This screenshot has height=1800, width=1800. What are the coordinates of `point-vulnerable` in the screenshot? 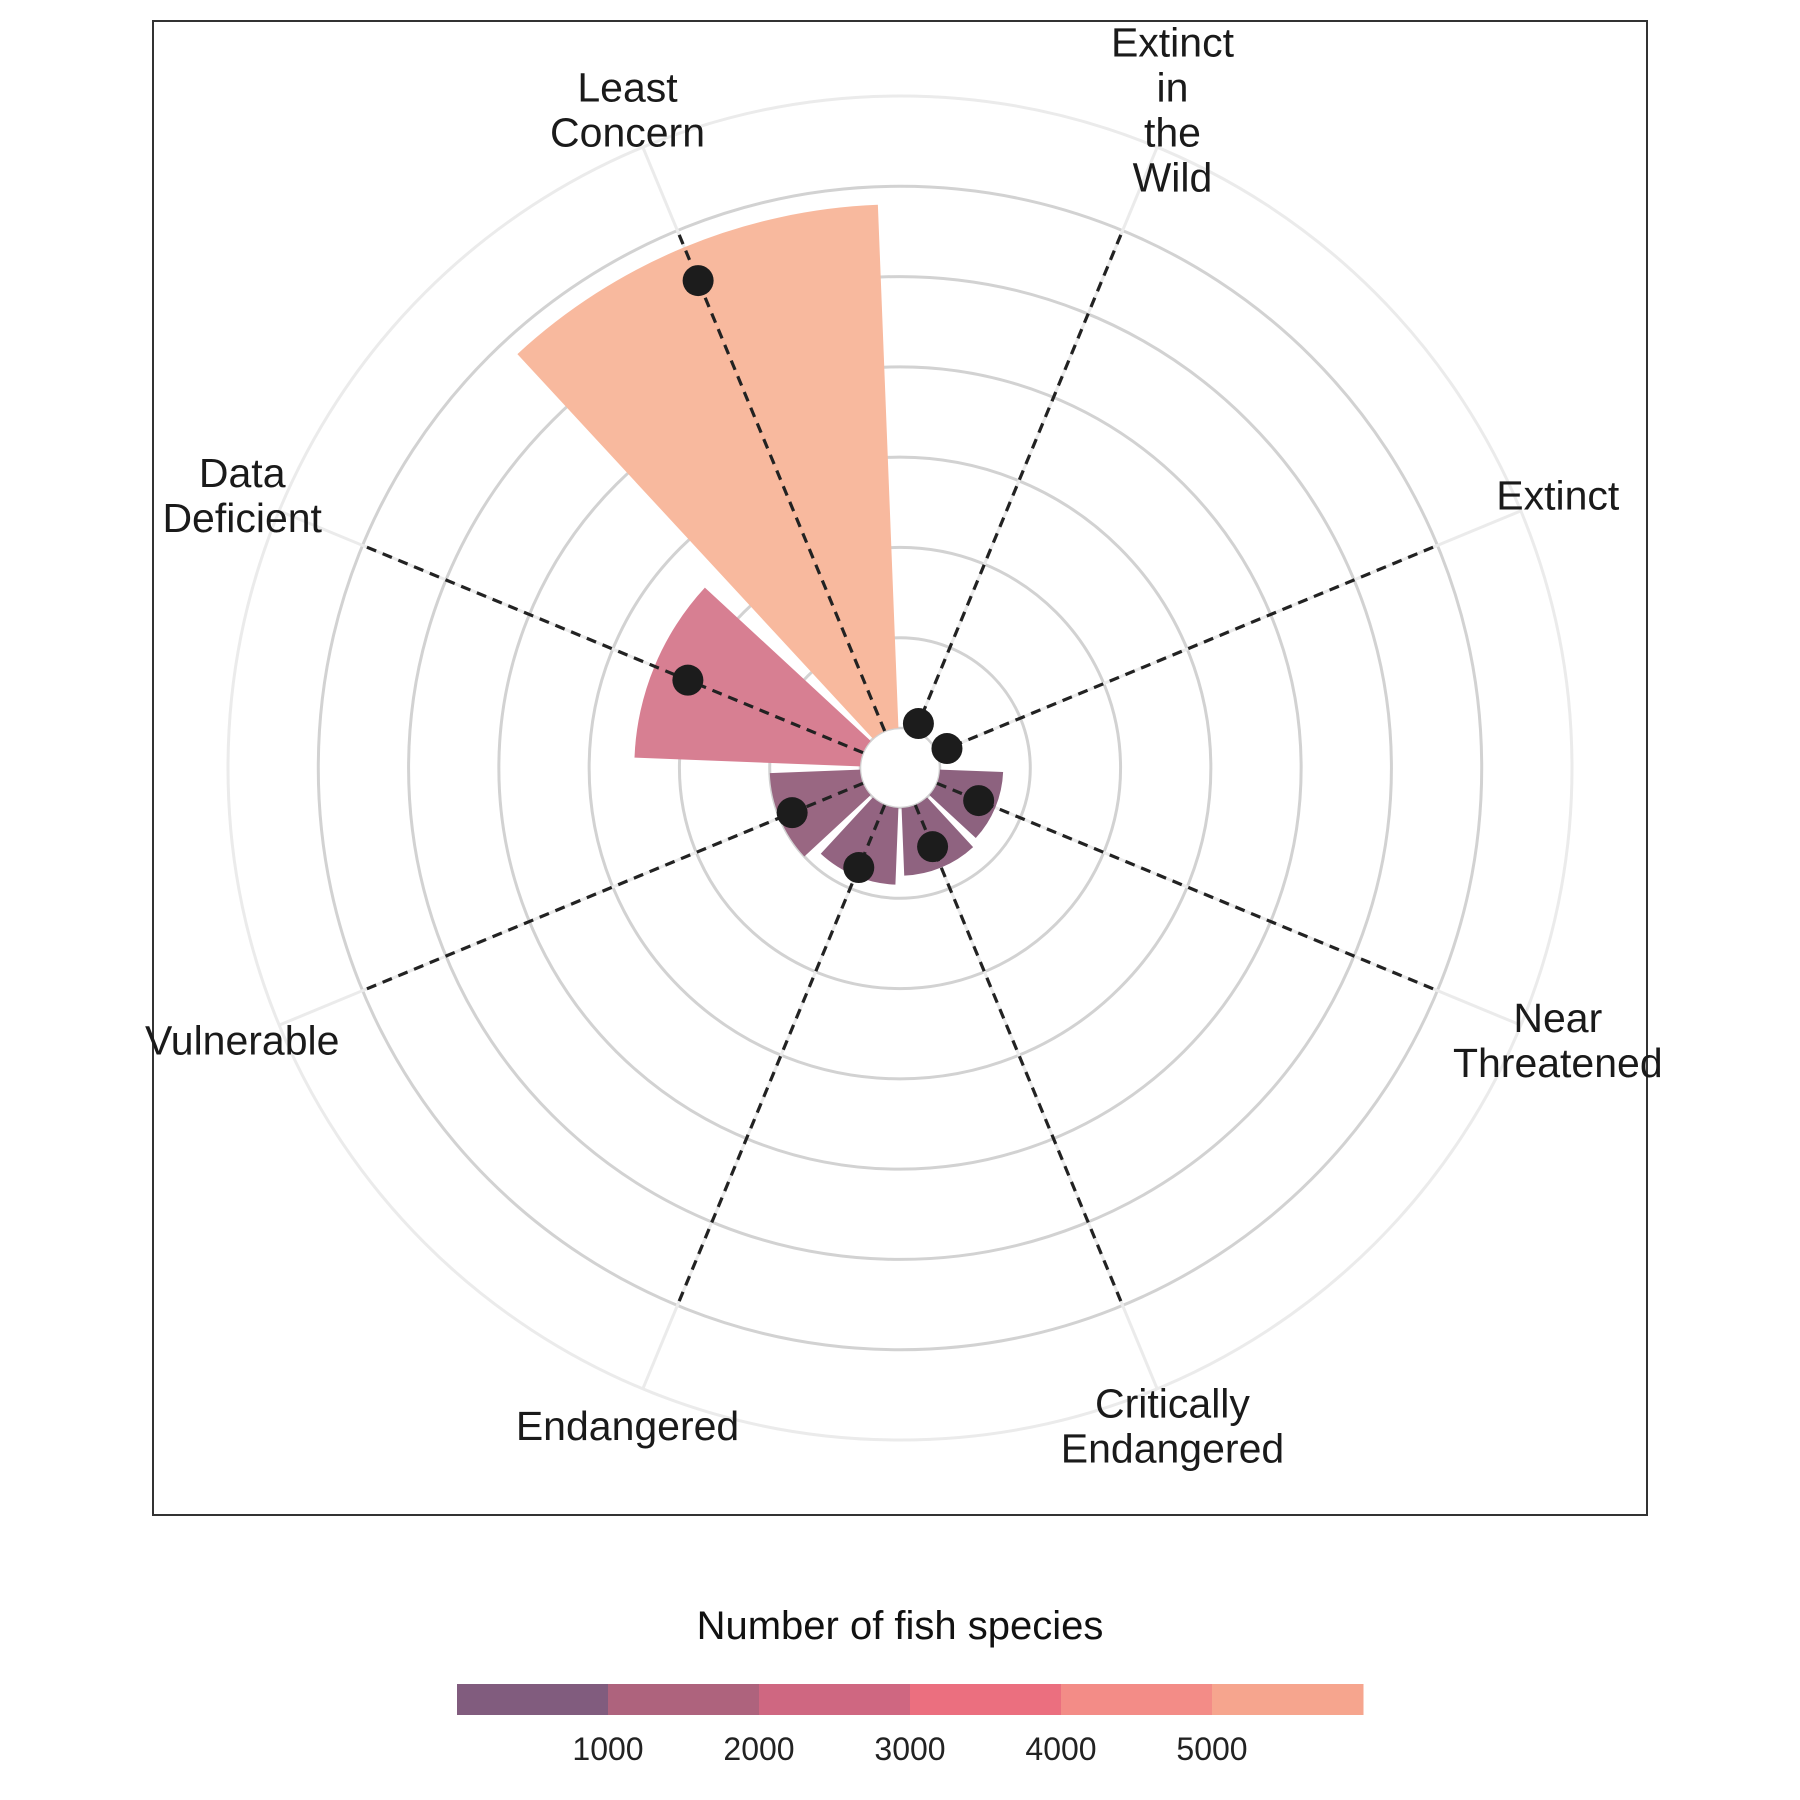 It's located at (792, 813).